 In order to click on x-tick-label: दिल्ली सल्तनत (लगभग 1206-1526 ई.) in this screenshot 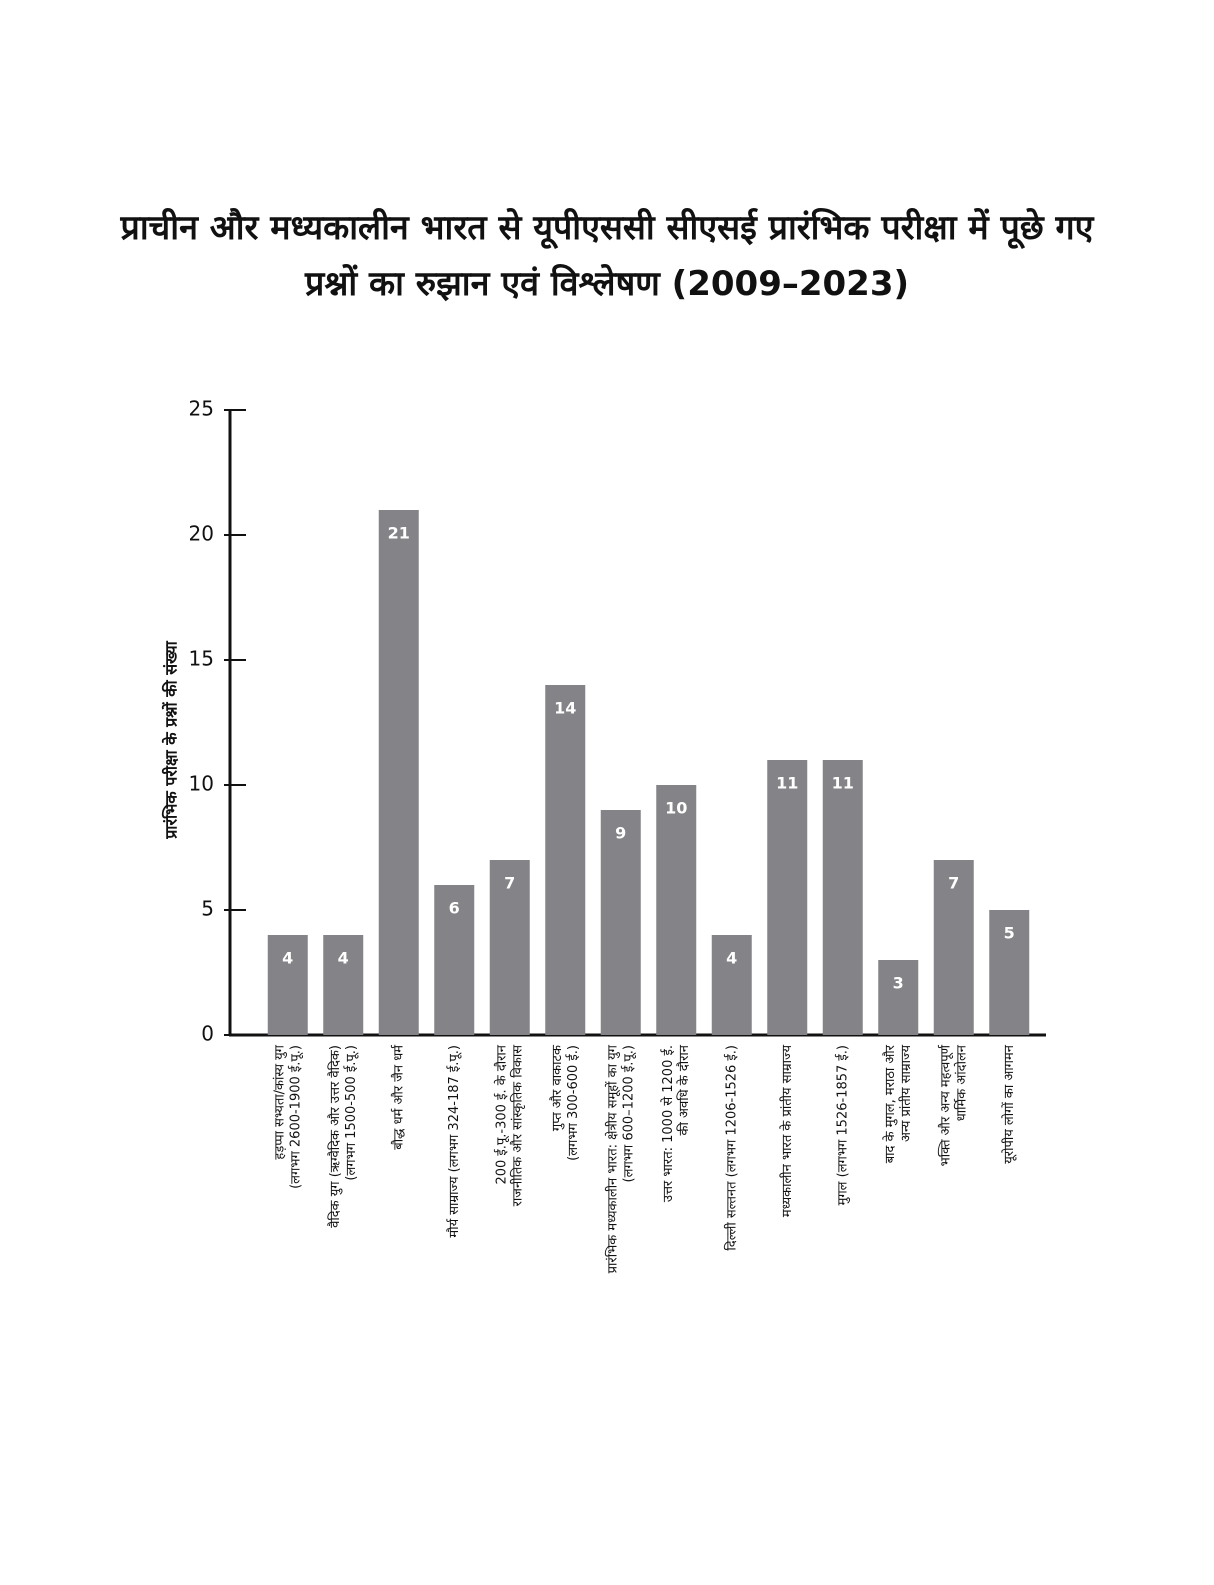, I will do `click(731, 1148)`.